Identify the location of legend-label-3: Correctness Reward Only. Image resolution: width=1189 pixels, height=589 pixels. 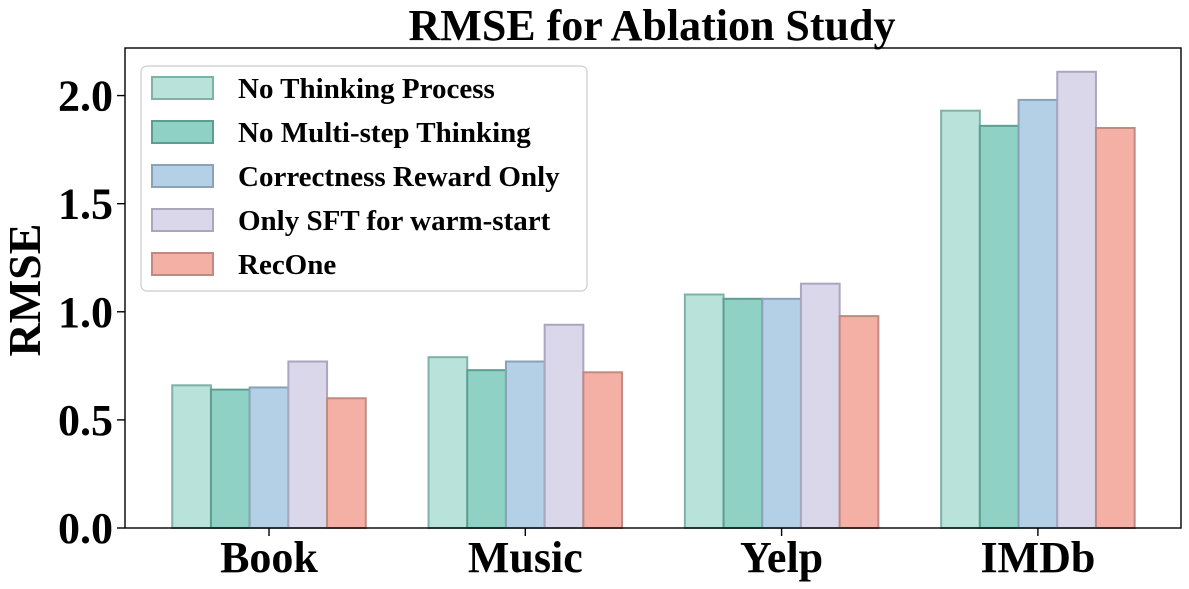
(399, 177).